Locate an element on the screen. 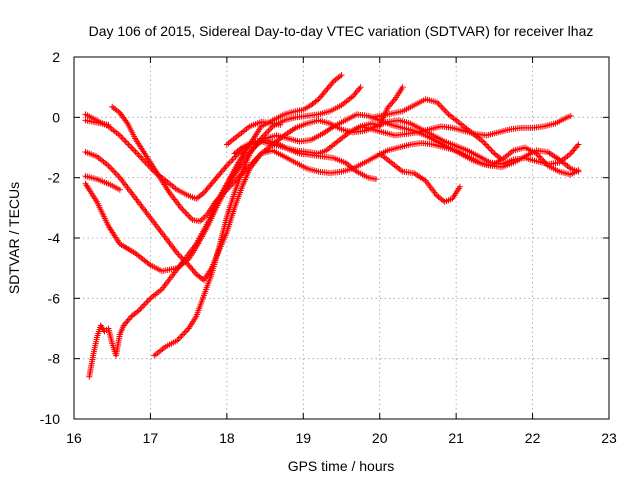 The width and height of the screenshot is (640, 480). y-tick-label: 0 is located at coordinates (56, 117).